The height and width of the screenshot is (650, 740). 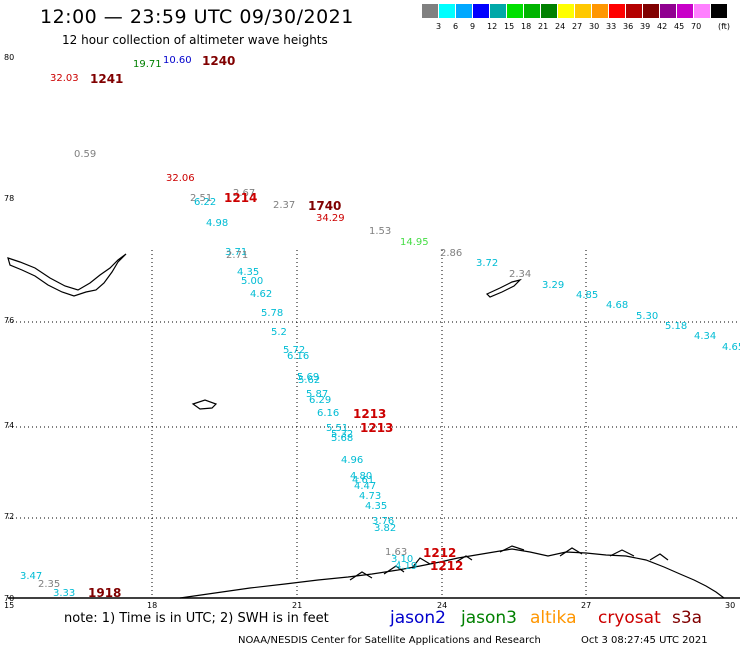 What do you see at coordinates (617, 305) in the screenshot?
I see `wave-height-label: 4.68` at bounding box center [617, 305].